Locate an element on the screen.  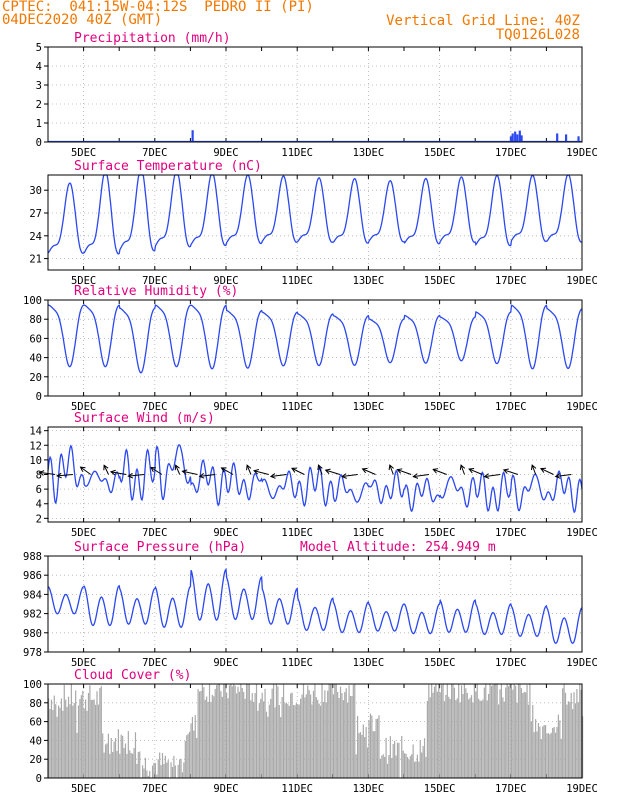
y-tick-label: 21 is located at coordinates (35, 260).